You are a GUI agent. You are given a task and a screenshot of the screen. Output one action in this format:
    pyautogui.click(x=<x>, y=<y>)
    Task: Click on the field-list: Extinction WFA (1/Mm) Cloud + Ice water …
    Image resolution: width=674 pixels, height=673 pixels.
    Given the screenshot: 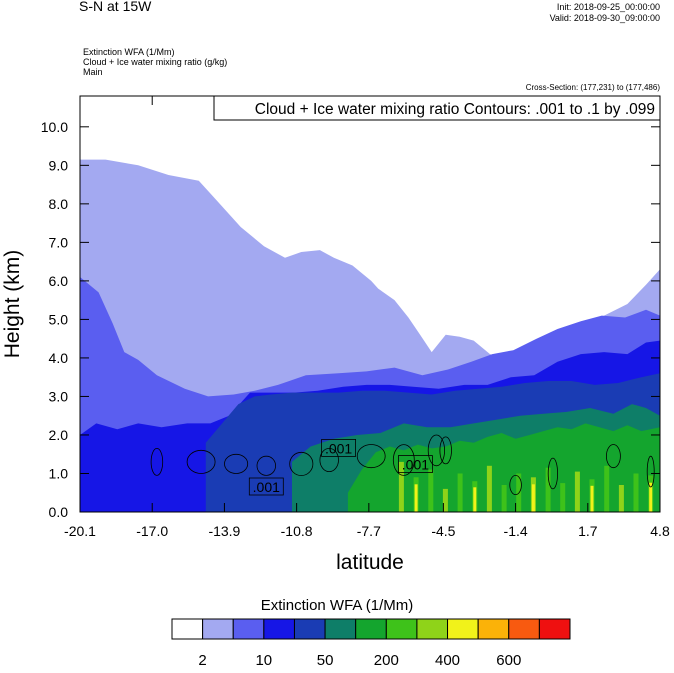 What is the action you would take?
    pyautogui.click(x=155, y=62)
    